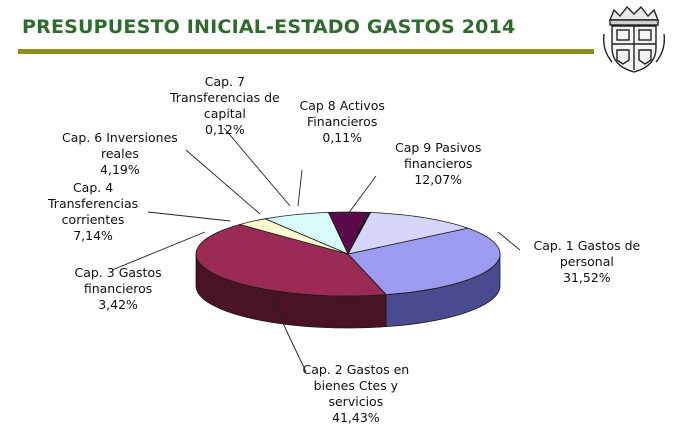 This screenshot has height=445, width=686. I want to click on label-text: Financieros, so click(342, 121).